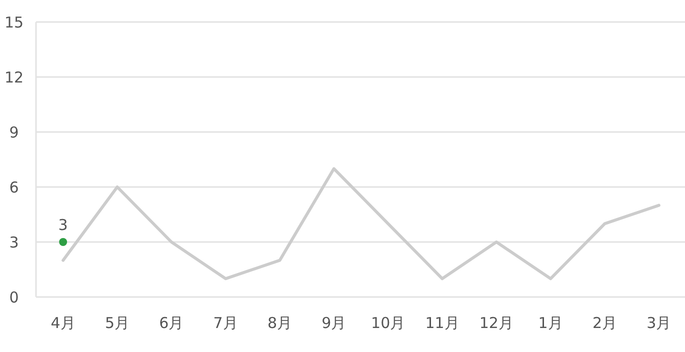 The height and width of the screenshot is (352, 685). I want to click on x-tick-label: 10月, so click(388, 323).